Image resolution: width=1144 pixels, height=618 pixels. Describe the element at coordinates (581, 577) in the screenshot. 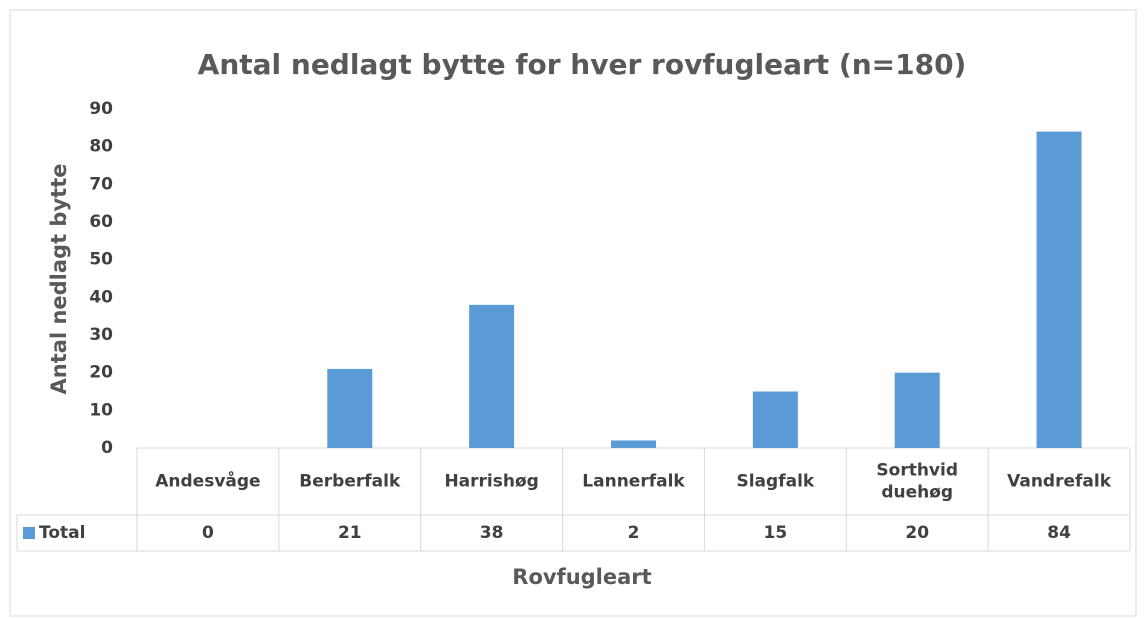

I see `x-axis-title: Rovfugleart` at that location.